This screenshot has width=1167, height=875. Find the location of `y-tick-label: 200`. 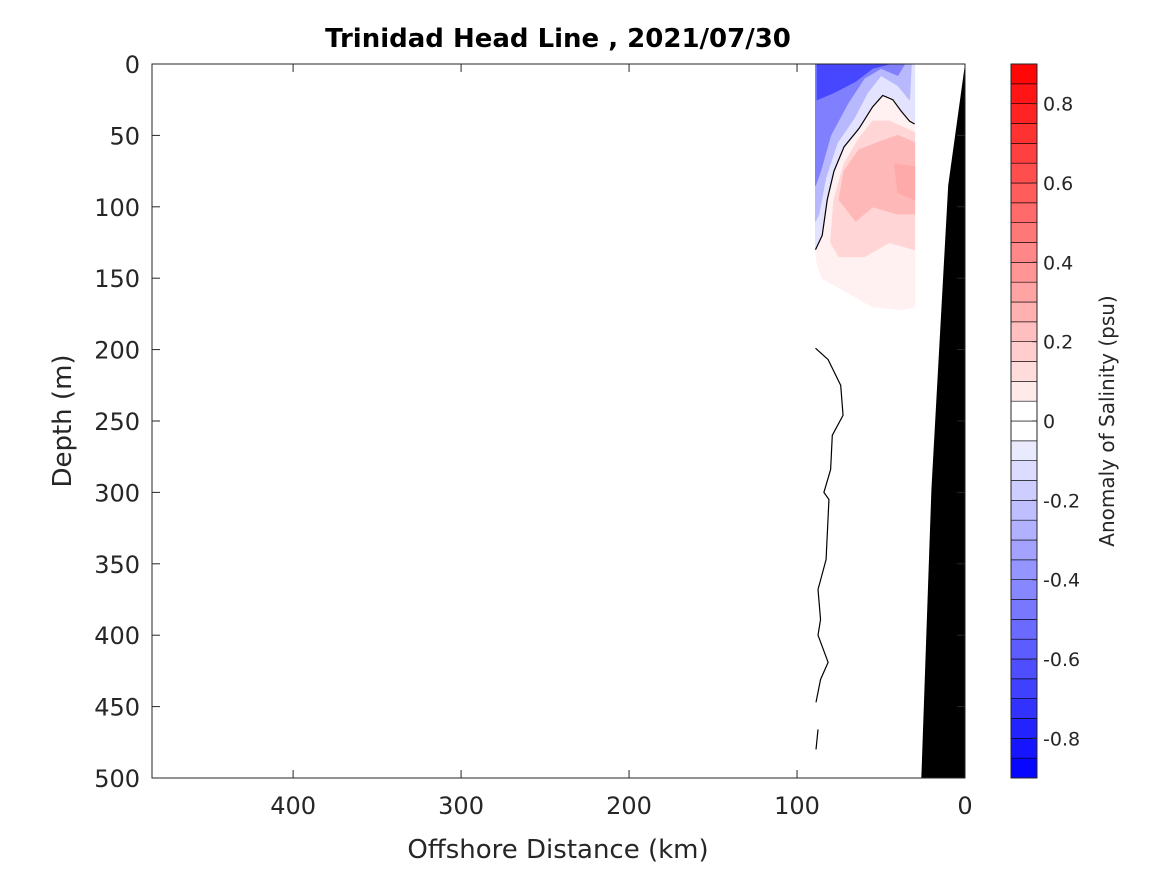

y-tick-label: 200 is located at coordinates (117, 351).